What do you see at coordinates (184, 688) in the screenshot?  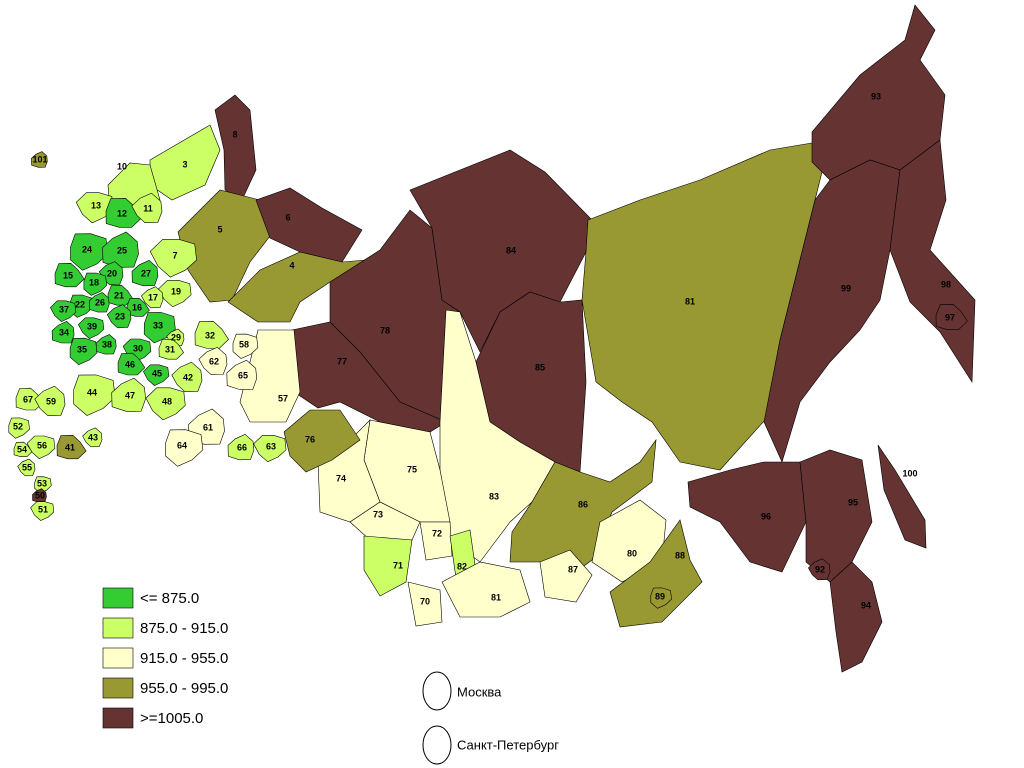 I see `legend-label: 955.0 - 995.0` at bounding box center [184, 688].